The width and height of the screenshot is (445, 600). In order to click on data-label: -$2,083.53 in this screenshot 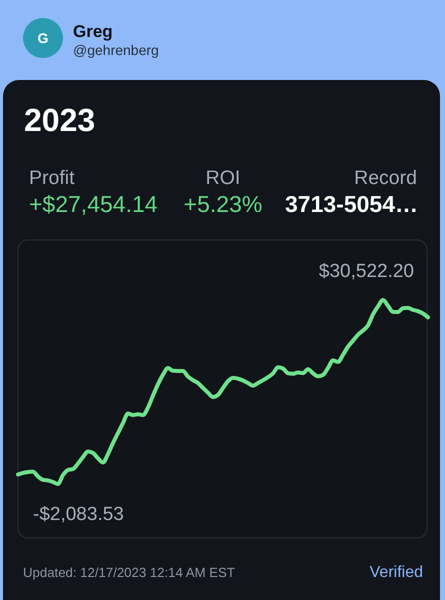, I will do `click(78, 514)`.